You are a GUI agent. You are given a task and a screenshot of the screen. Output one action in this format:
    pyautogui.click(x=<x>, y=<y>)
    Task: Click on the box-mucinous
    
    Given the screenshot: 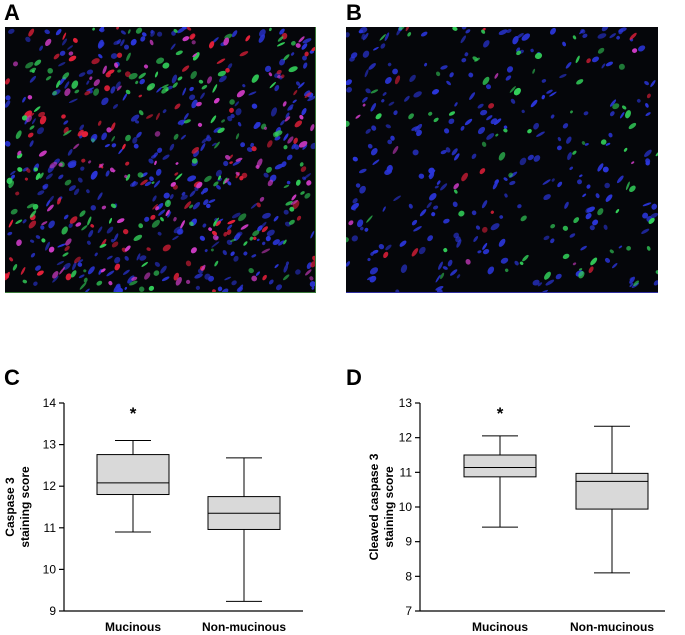 What is the action you would take?
    pyautogui.click(x=133, y=486)
    